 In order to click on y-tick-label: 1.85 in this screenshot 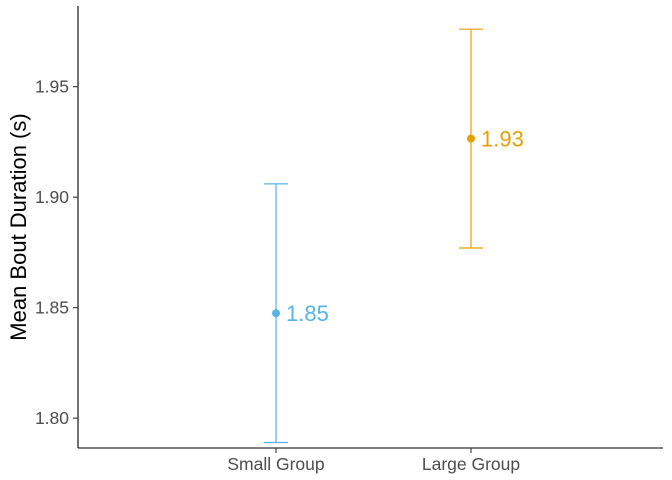, I will do `click(52, 308)`.